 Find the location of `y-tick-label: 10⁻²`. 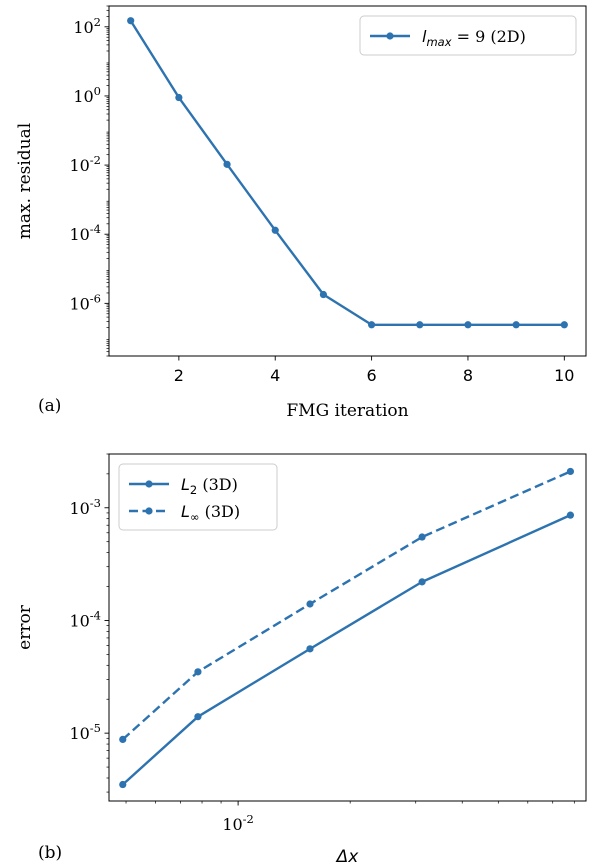

y-tick-label: 10⁻² is located at coordinates (85, 164).